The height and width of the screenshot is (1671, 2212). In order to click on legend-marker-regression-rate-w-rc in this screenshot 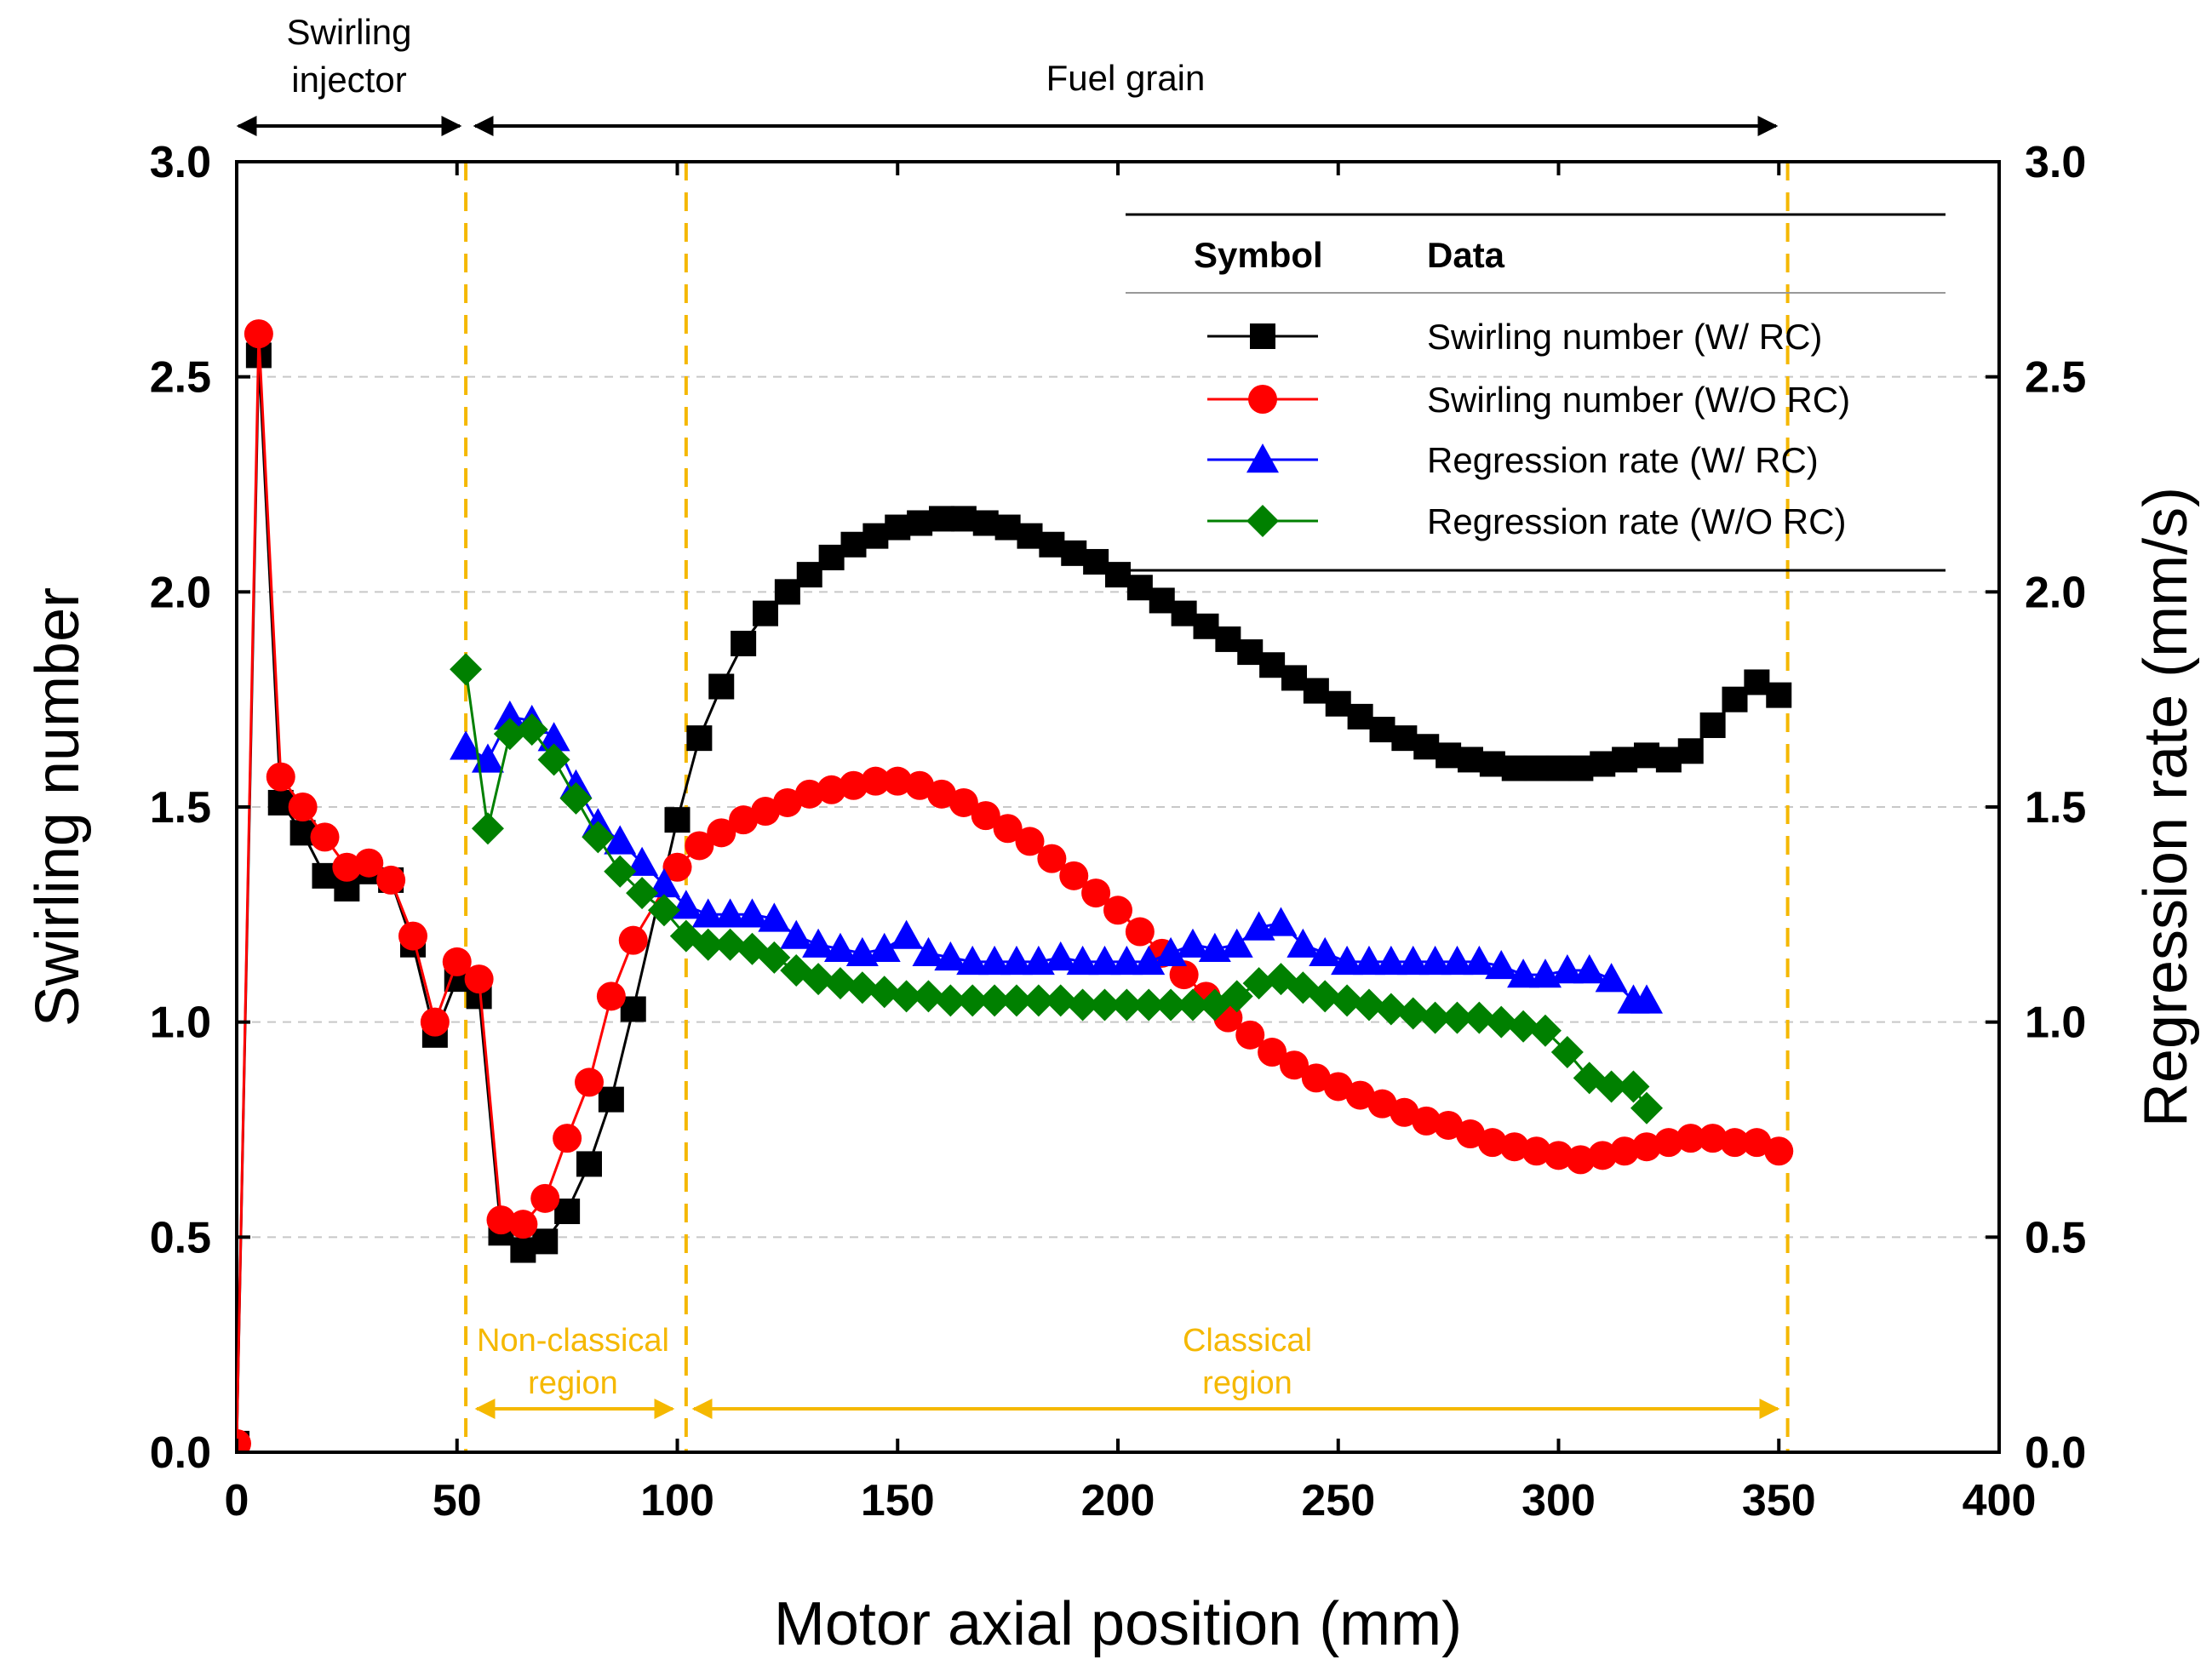, I will do `click(1263, 458)`.